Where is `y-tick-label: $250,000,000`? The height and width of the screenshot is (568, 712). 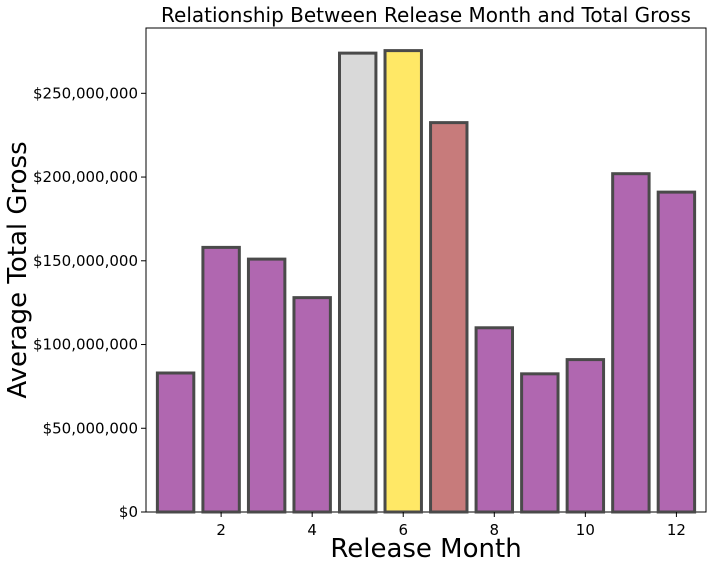
y-tick-label: $250,000,000 is located at coordinates (85, 93).